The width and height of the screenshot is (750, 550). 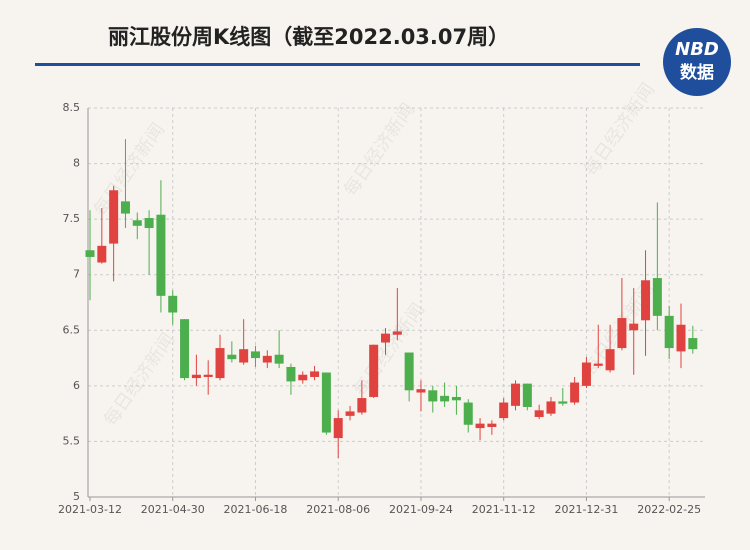 I want to click on y-tick-label: 6, so click(x=76, y=385).